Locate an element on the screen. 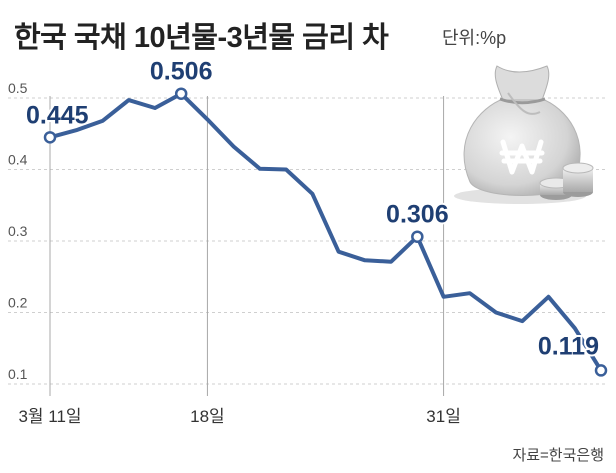 The height and width of the screenshot is (473, 616). coin-stack-icon is located at coordinates (566, 181).